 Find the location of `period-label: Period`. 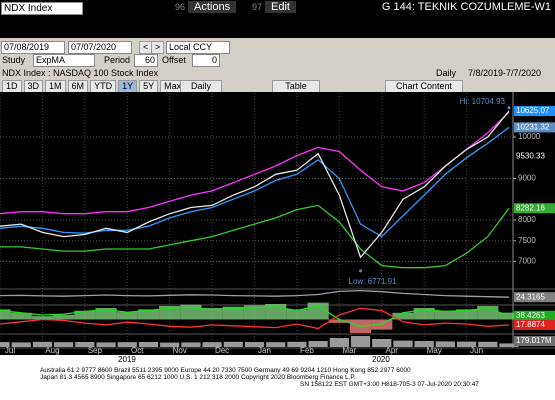

period-label: Period is located at coordinates (117, 60).